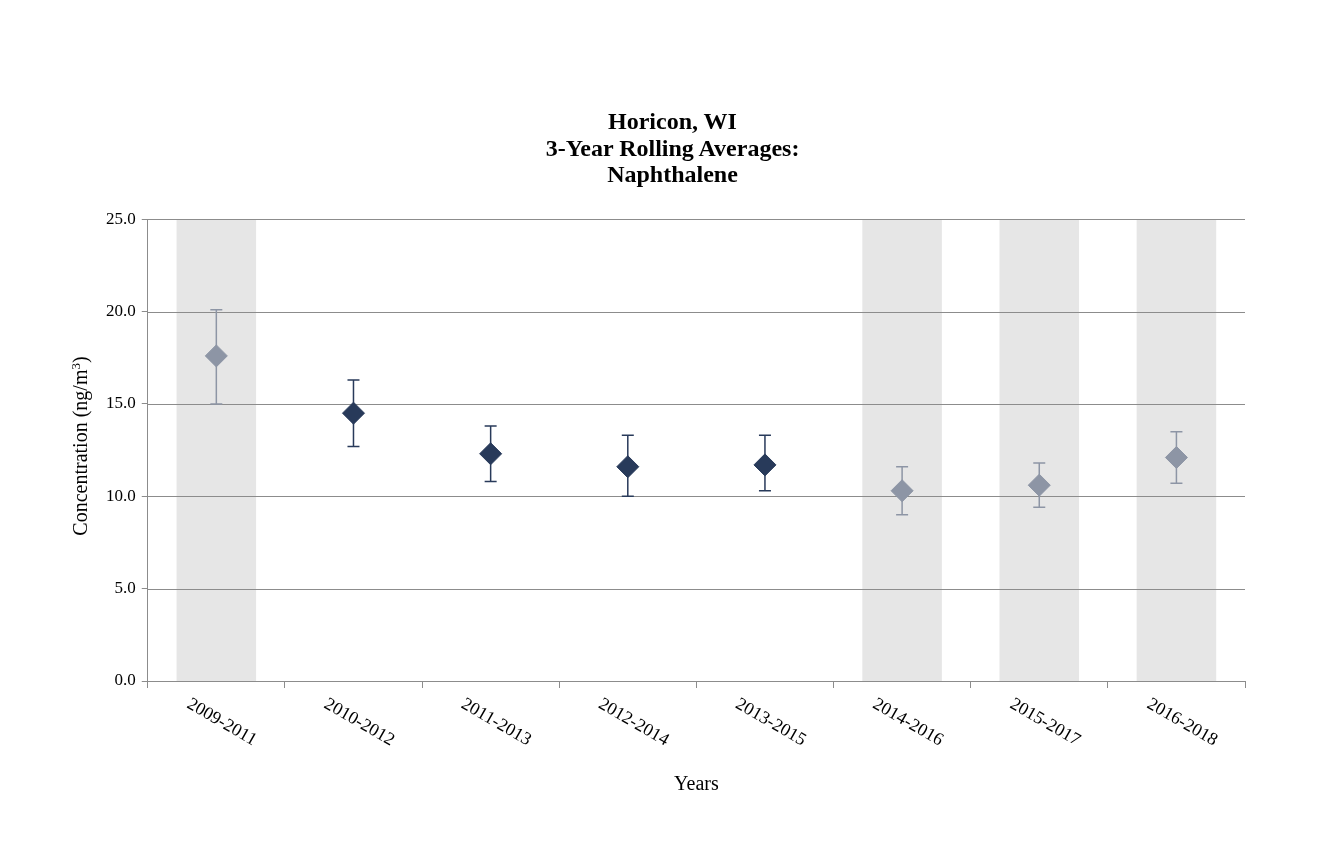 The image size is (1319, 854). I want to click on chart-title: Horicon, WI 3-Year Rolling Averages: Naphthalene, so click(672, 148).